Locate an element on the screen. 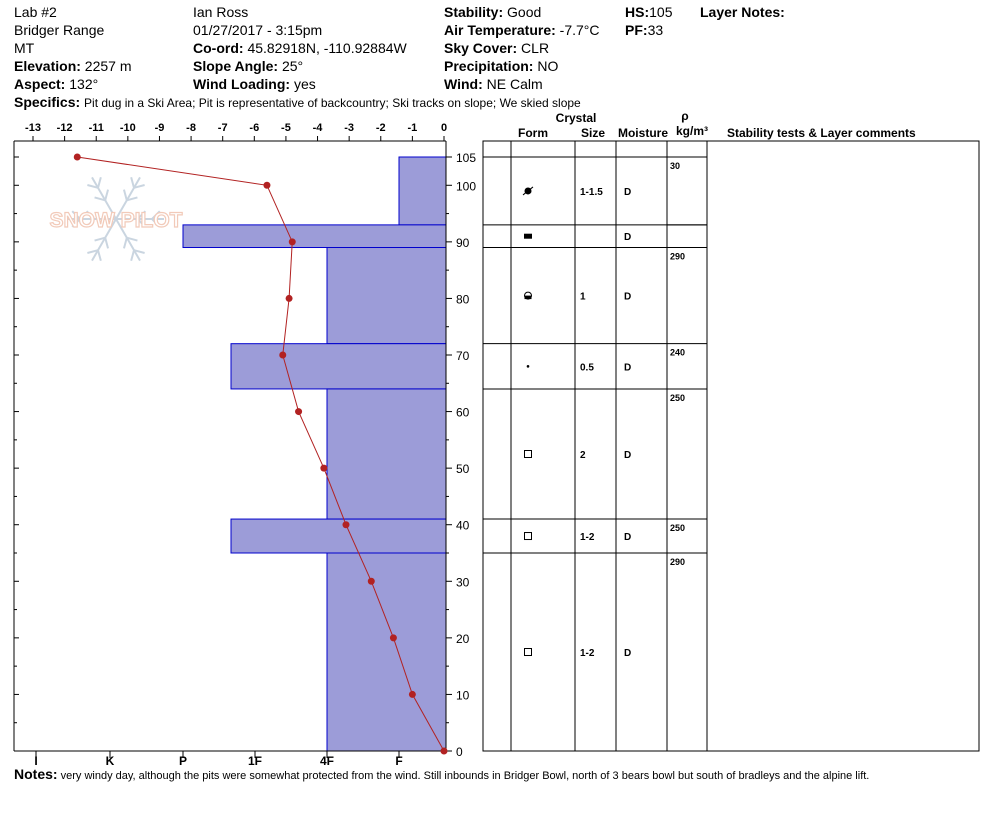  stability-label: Stability: is located at coordinates (474, 12).